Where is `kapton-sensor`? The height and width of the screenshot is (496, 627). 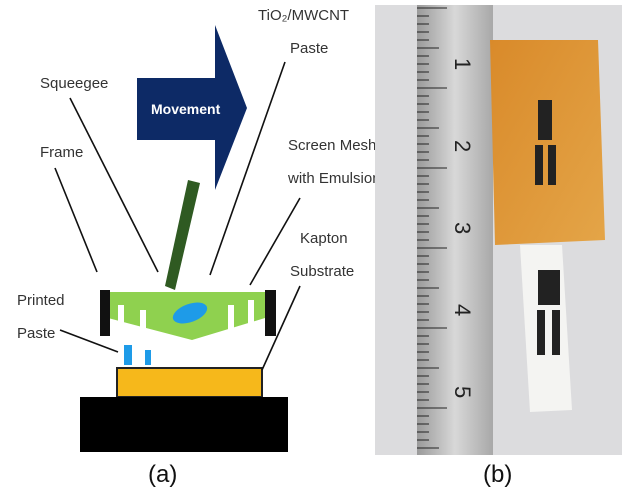 kapton-sensor is located at coordinates (547, 142).